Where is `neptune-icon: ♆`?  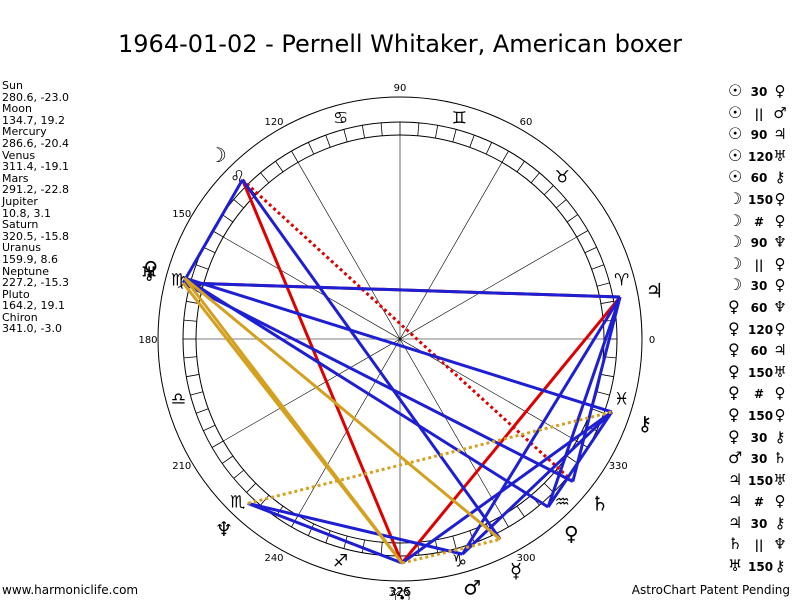 neptune-icon: ♆ is located at coordinates (224, 529).